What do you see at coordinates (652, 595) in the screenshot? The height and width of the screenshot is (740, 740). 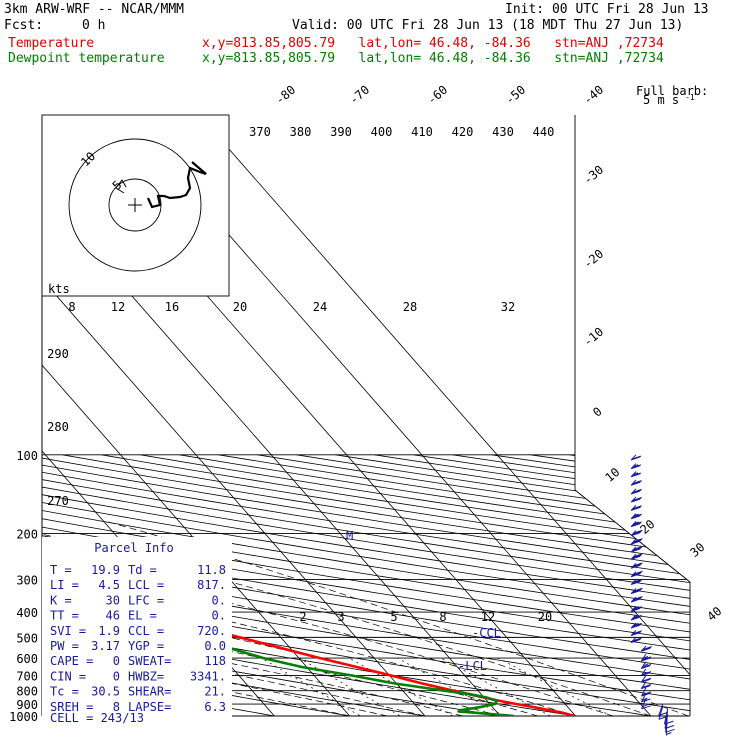 I see `wind-barbs` at bounding box center [652, 595].